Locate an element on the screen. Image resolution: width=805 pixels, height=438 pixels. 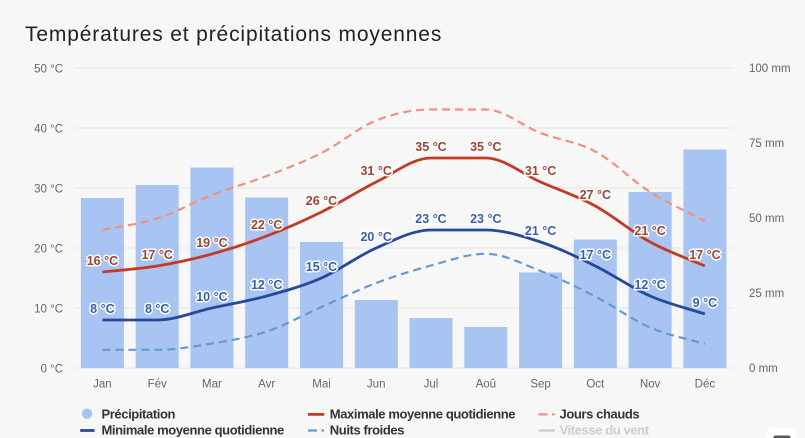
svg-text: Précipitation is located at coordinates (139, 414).